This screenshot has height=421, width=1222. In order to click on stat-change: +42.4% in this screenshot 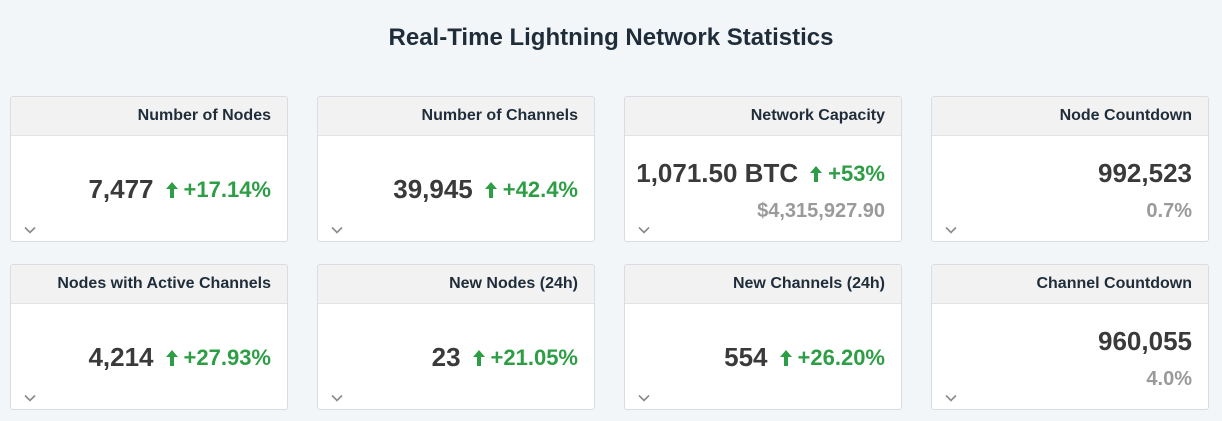, I will do `click(531, 189)`.